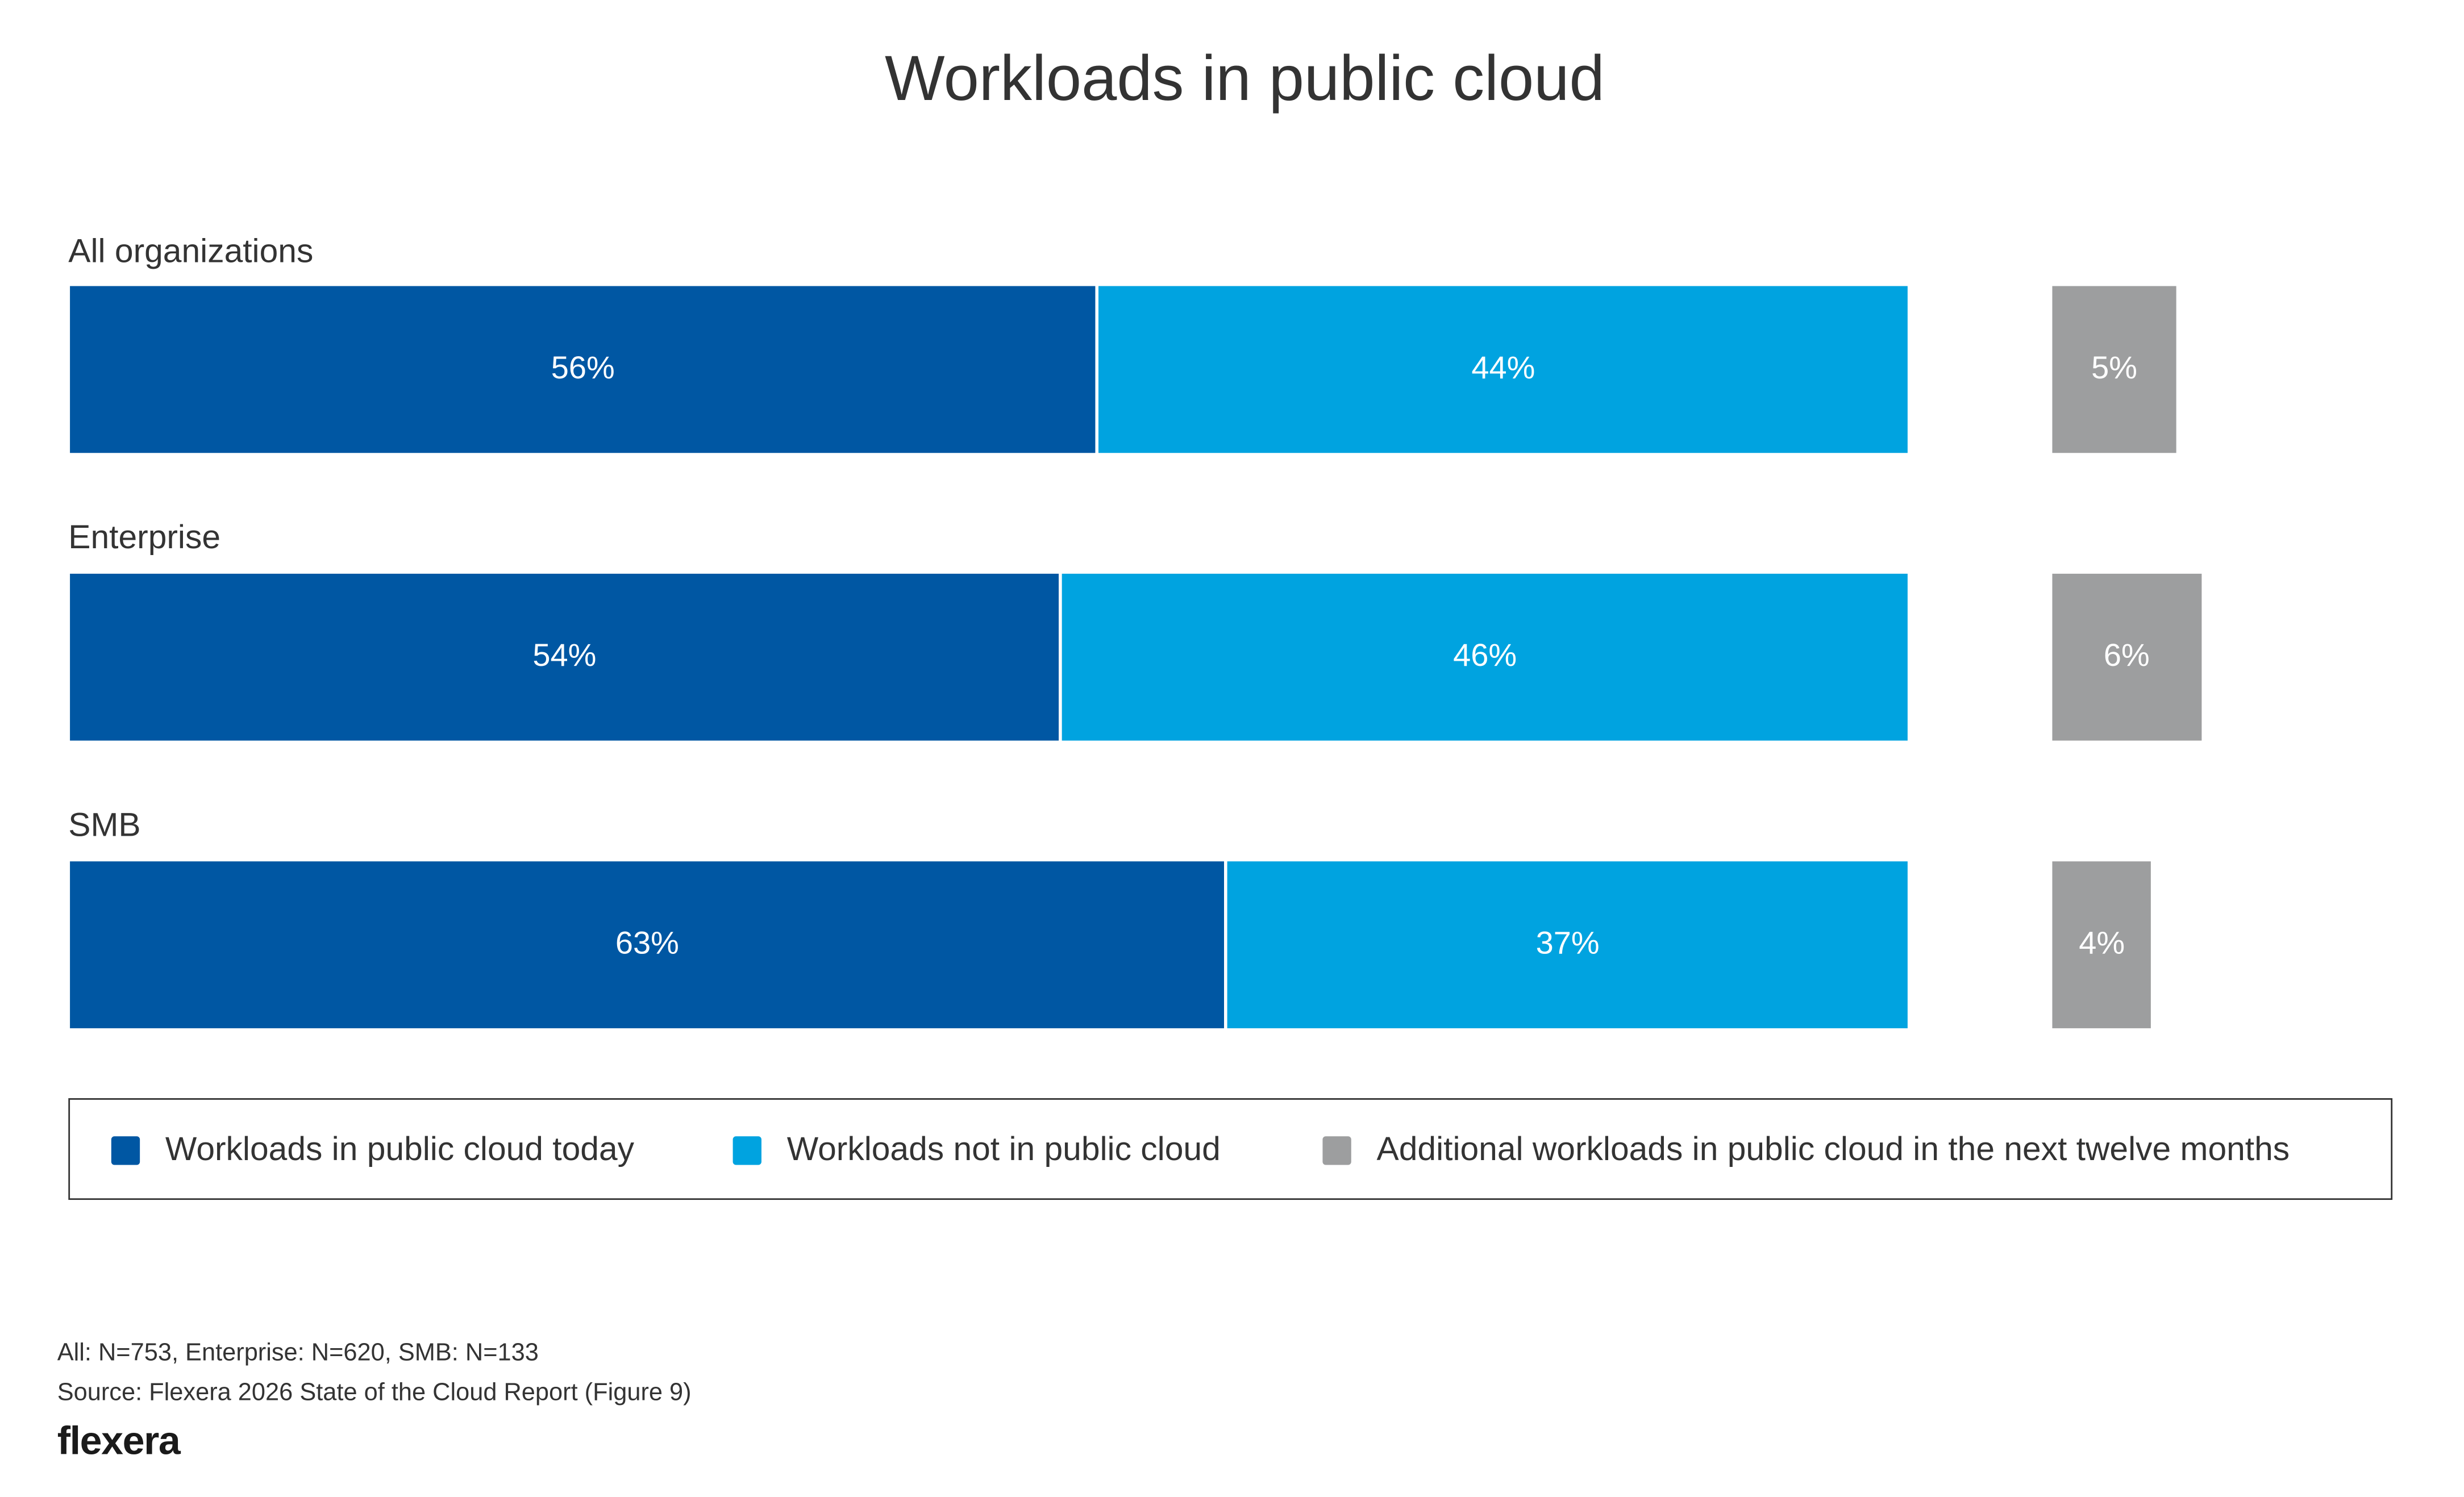  I want to click on data-label: 54%, so click(564, 656).